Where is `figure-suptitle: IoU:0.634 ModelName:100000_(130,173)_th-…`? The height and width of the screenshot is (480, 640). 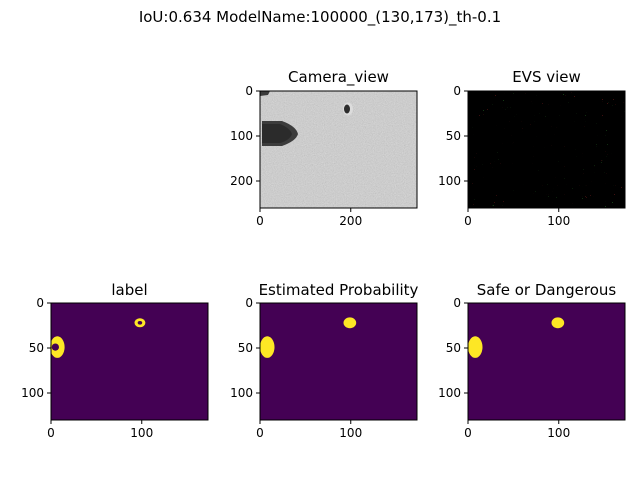 figure-suptitle: IoU:0.634 ModelName:100000_(130,173)_th-… is located at coordinates (320, 17).